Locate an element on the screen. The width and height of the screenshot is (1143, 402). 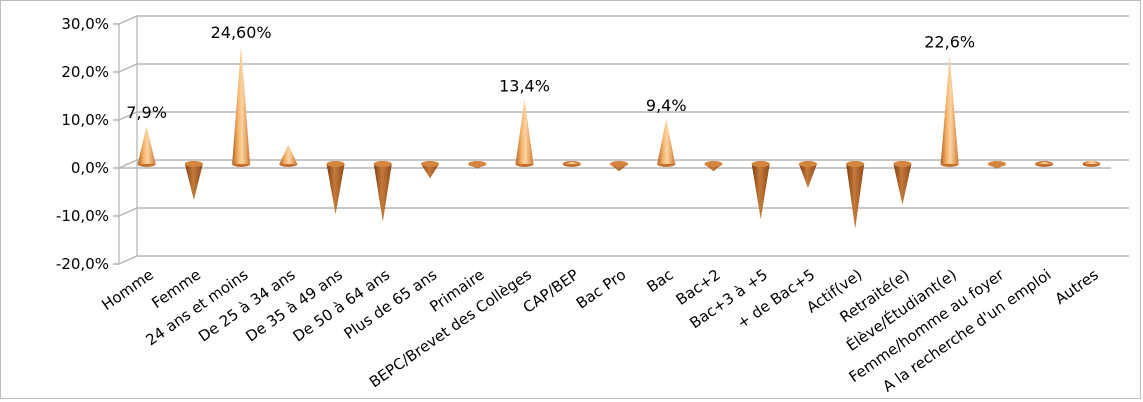
data-label: 13,4% is located at coordinates (524, 86).